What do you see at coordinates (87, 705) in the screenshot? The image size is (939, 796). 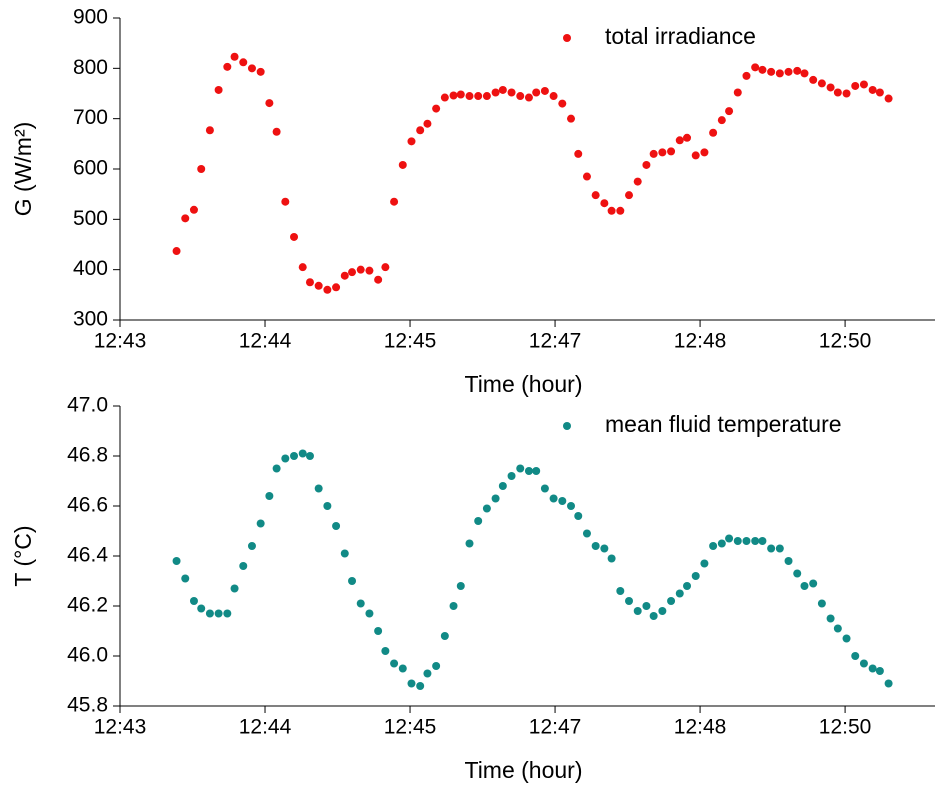 I see `y-tick-label: 45.8` at bounding box center [87, 705].